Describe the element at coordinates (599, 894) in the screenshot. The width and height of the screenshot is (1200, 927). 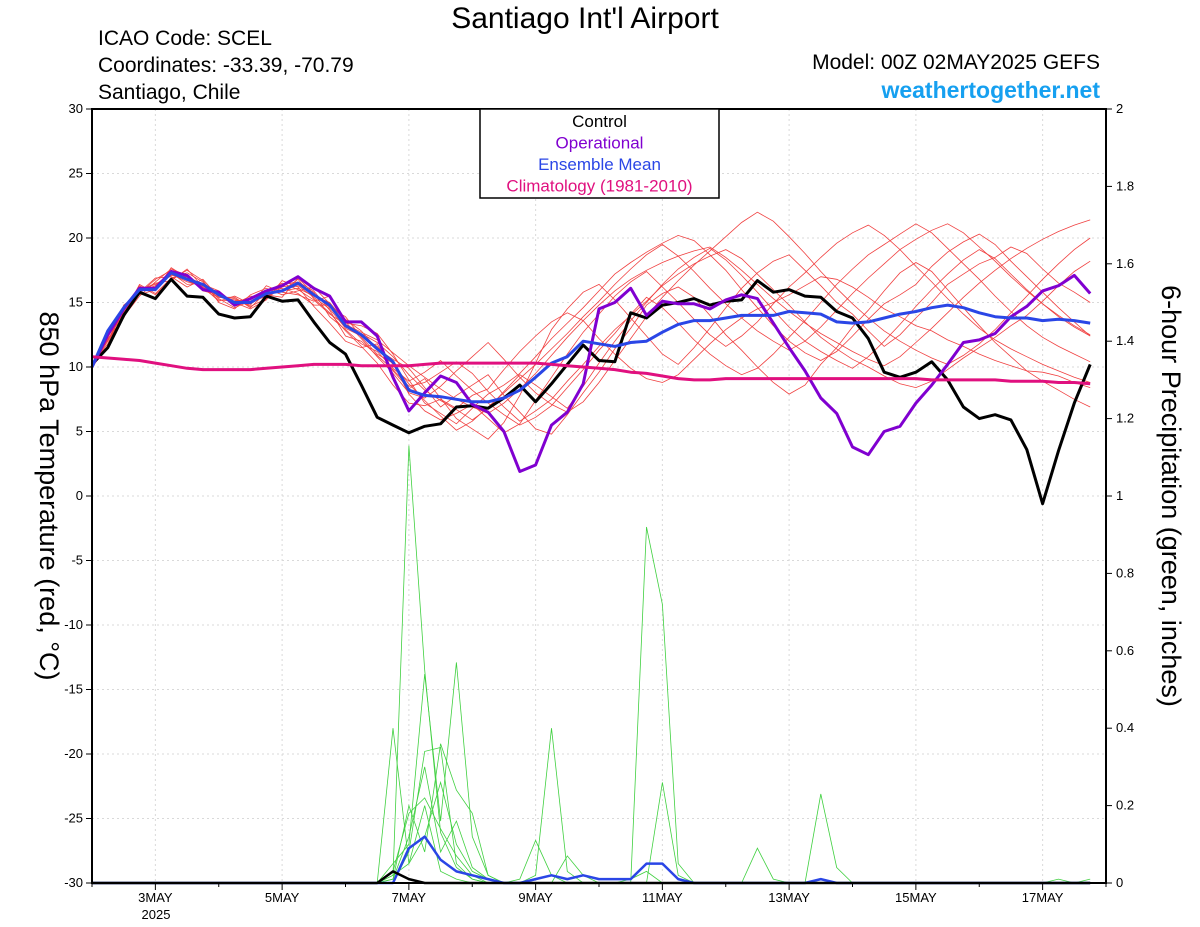
I see `x-axis-ticks: 3MAY 5MAY 7MAY 9MAY 11MAY 13MAY 15MAY 17MAY` at that location.